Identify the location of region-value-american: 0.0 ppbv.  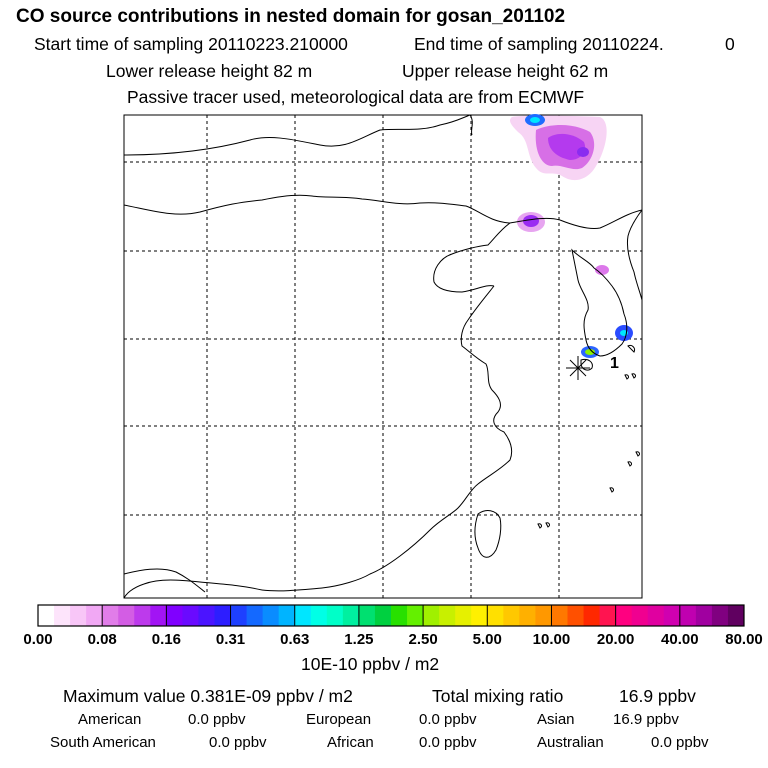
(217, 719).